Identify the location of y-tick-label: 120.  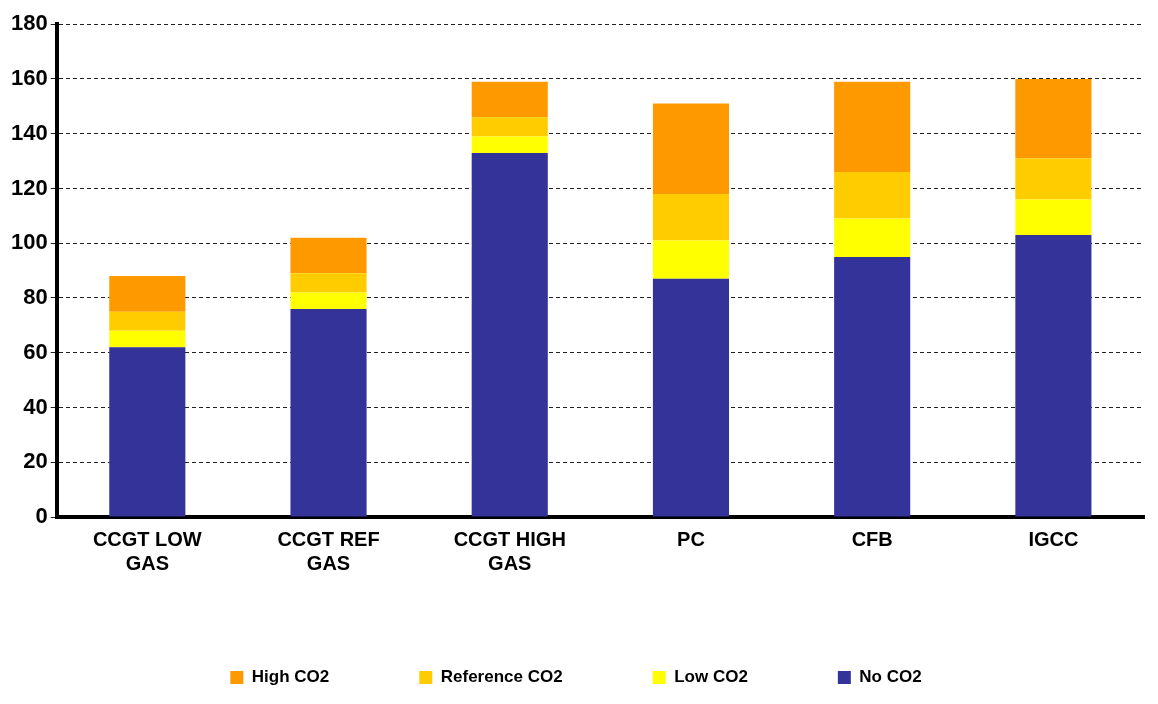
(29, 187).